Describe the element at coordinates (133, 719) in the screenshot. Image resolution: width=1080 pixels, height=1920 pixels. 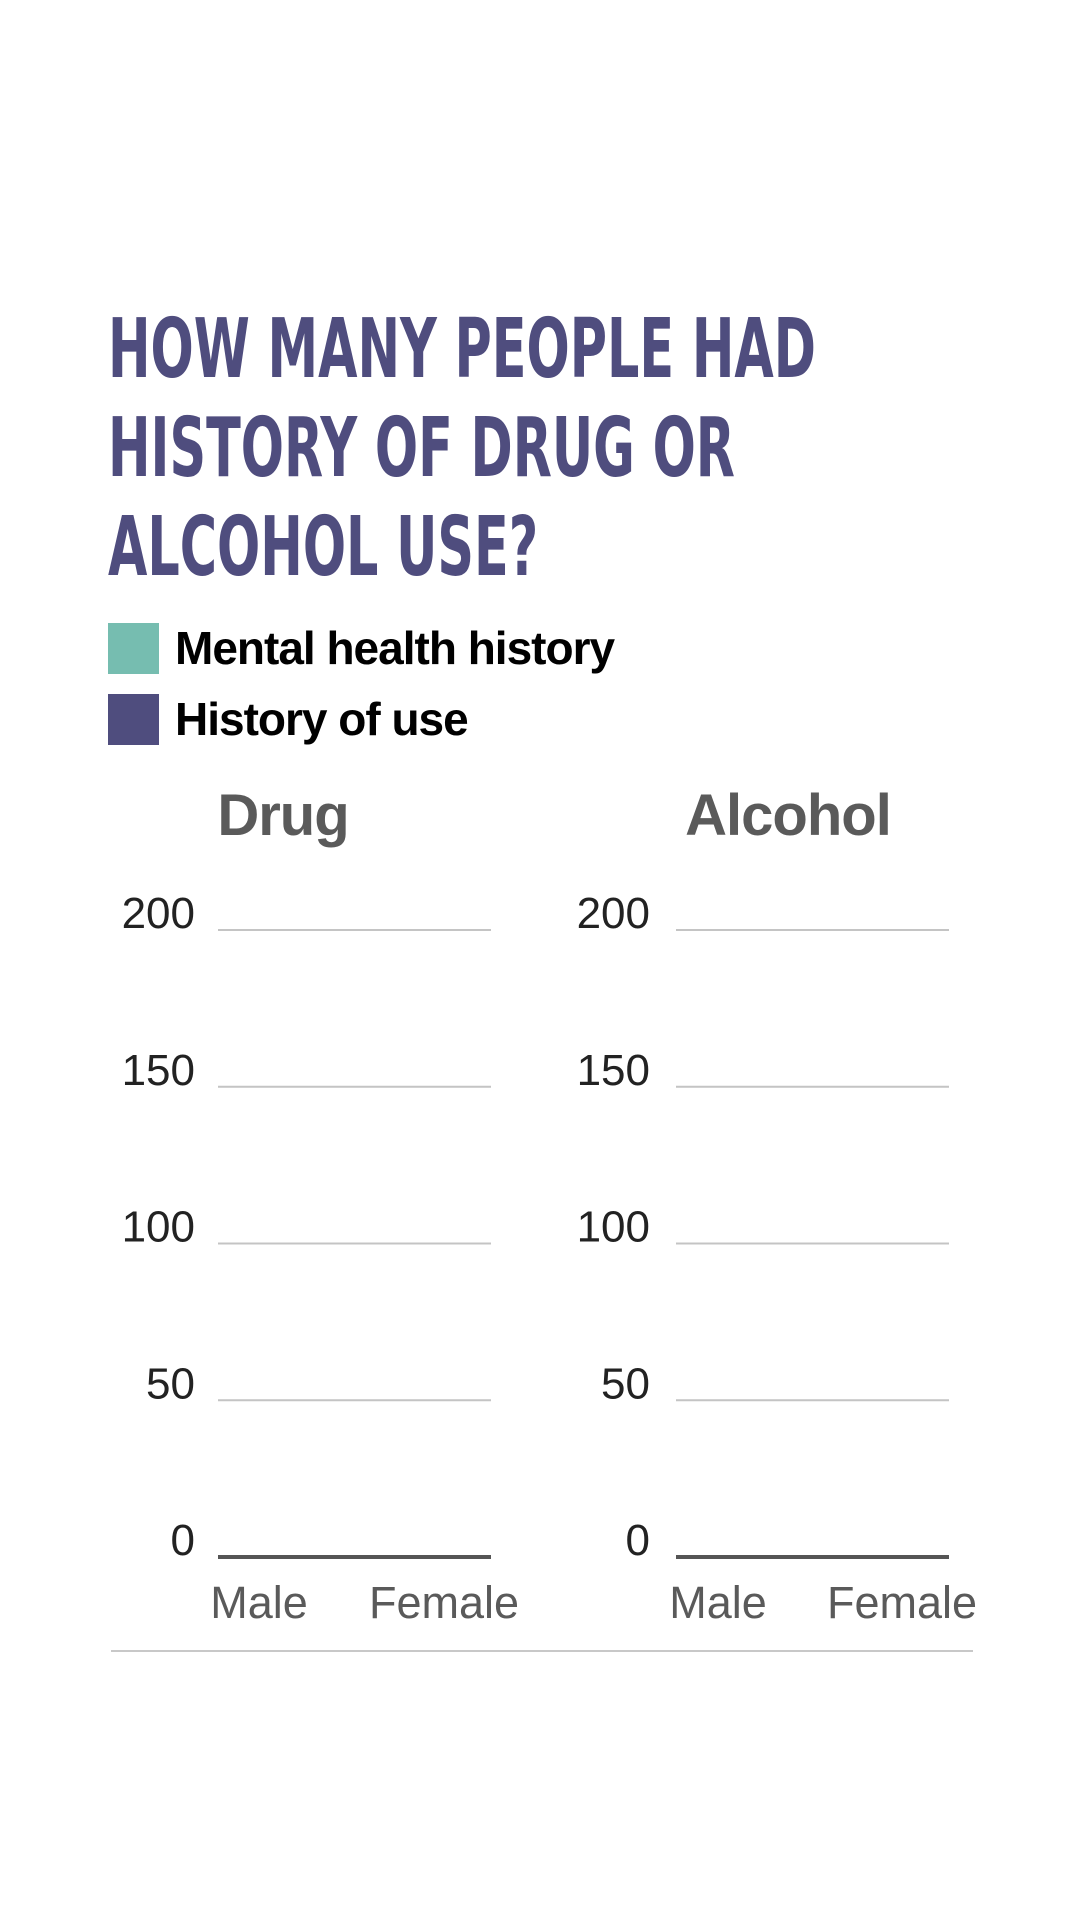
I see `legend-swatch-history-of-use` at that location.